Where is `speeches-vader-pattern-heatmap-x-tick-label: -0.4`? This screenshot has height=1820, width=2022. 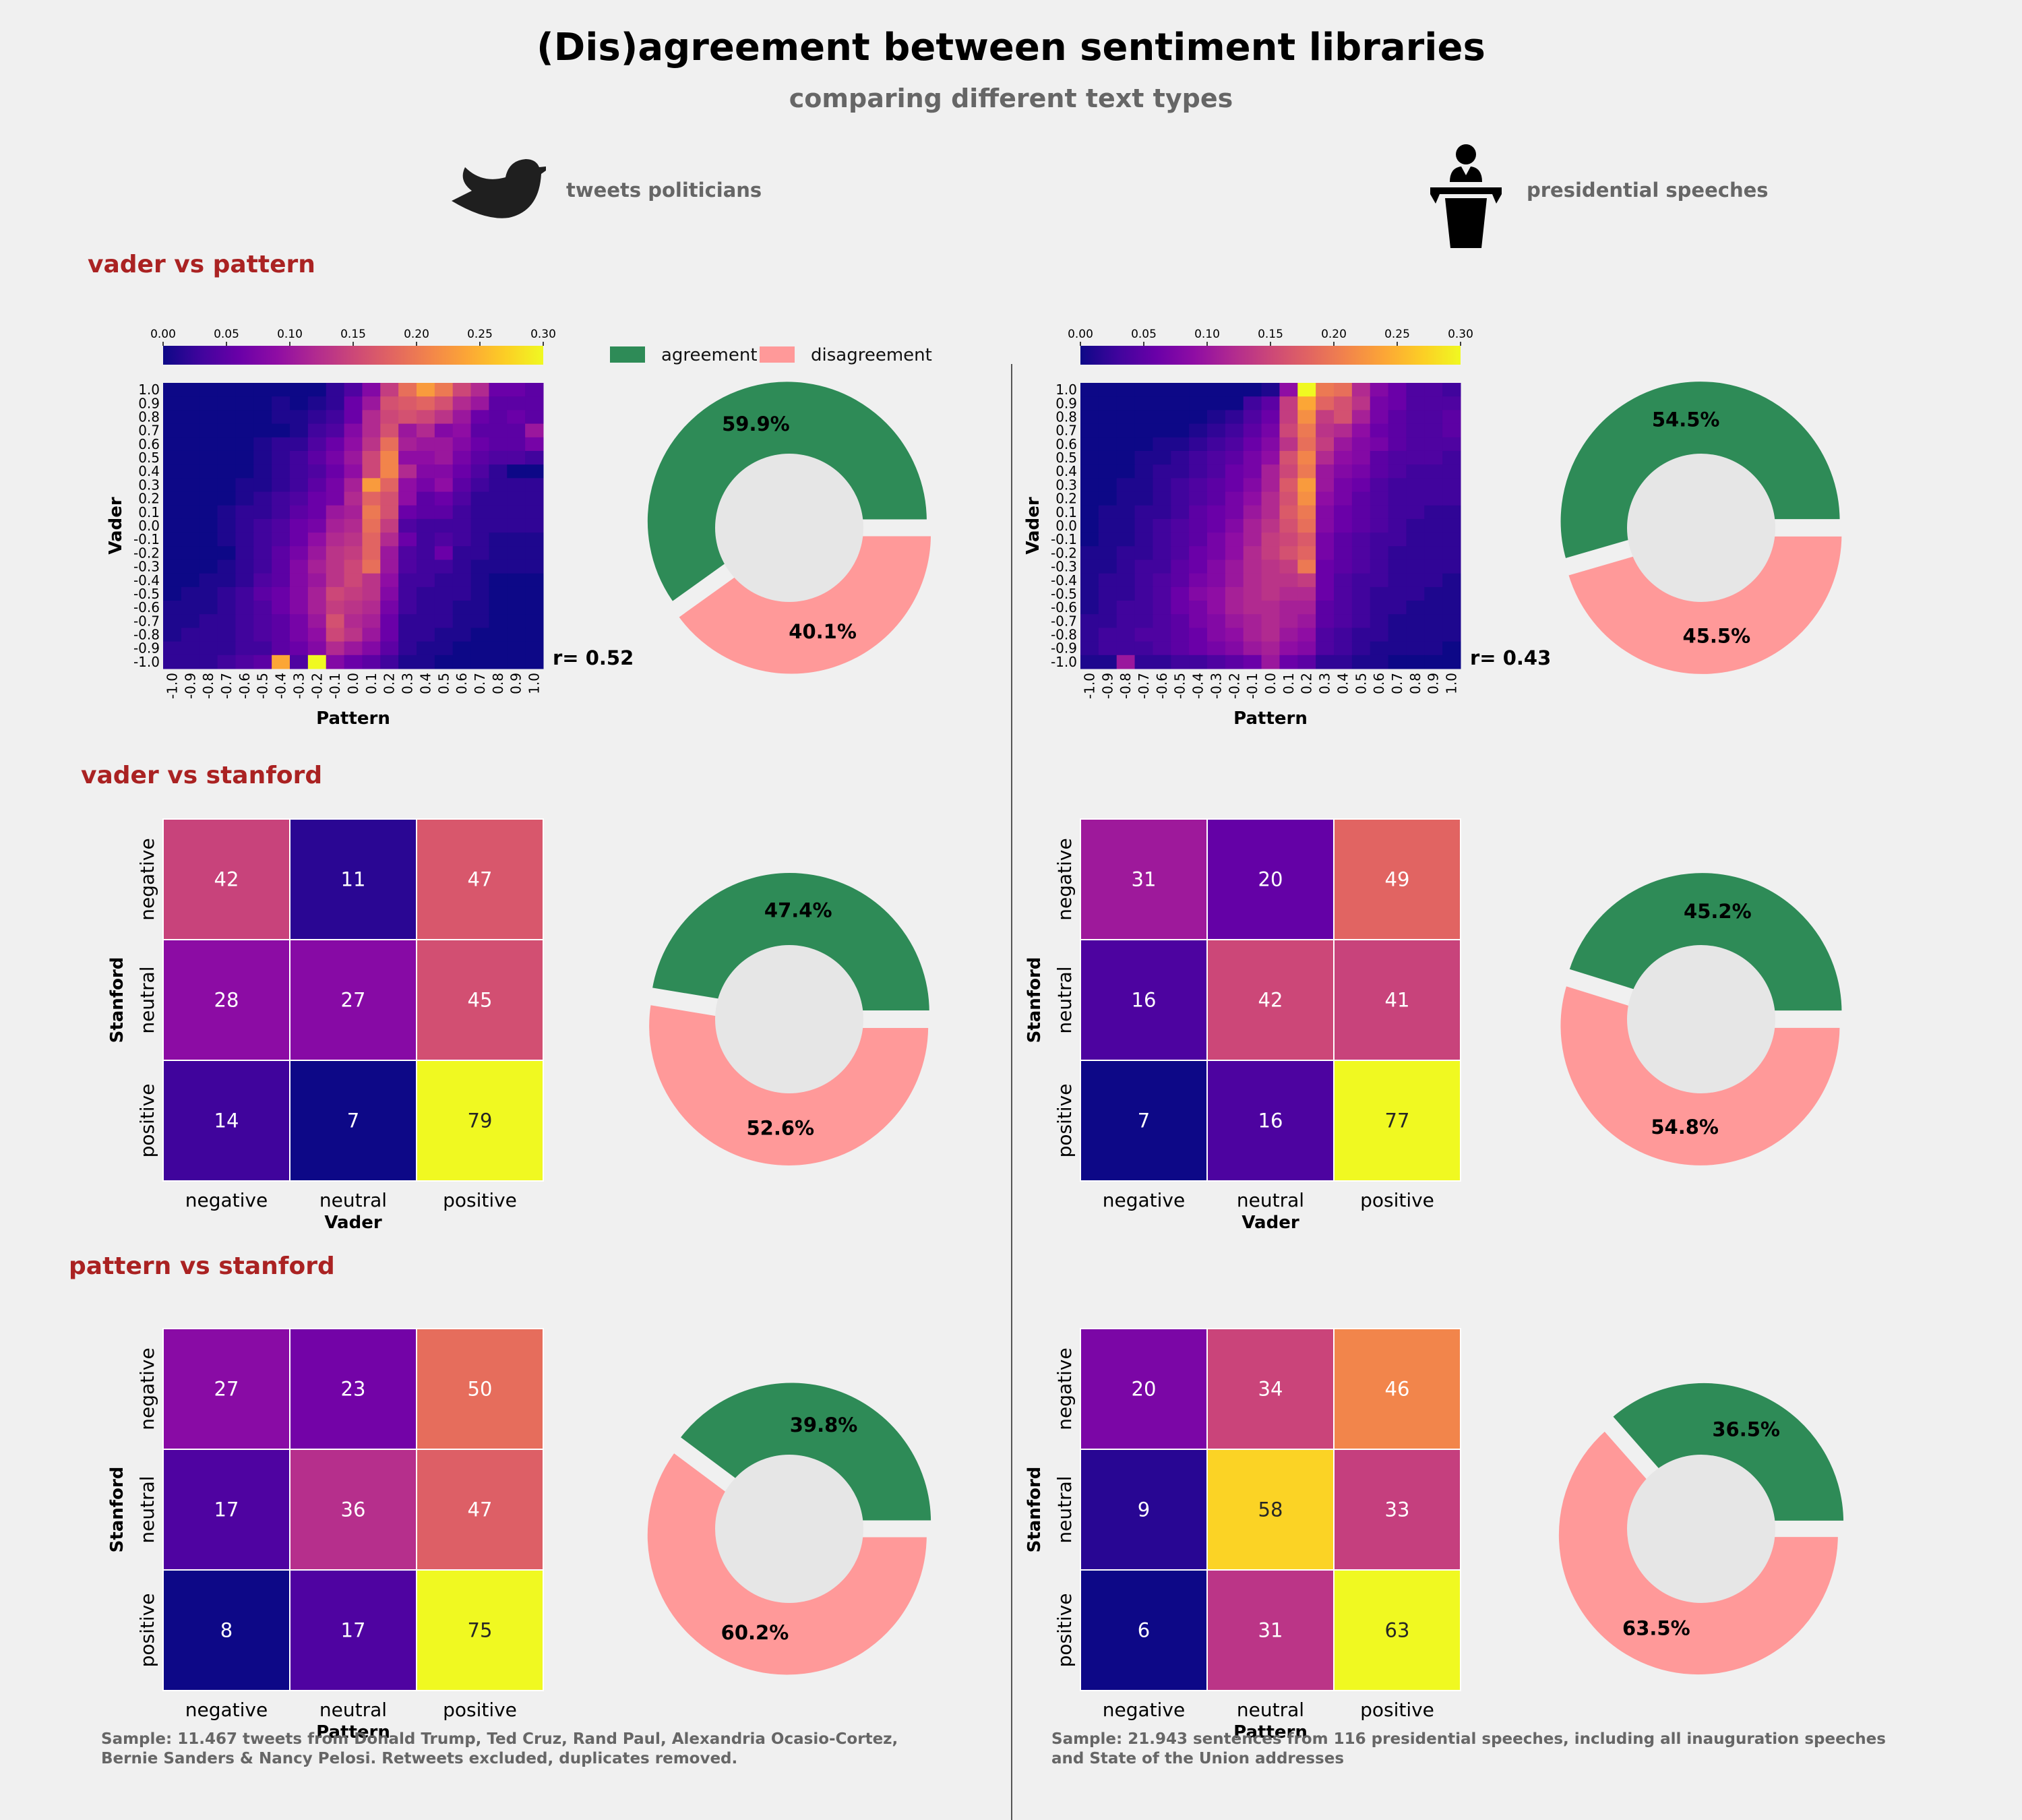
speeches-vader-pattern-heatmap-x-tick-label: -0.4 is located at coordinates (1198, 686).